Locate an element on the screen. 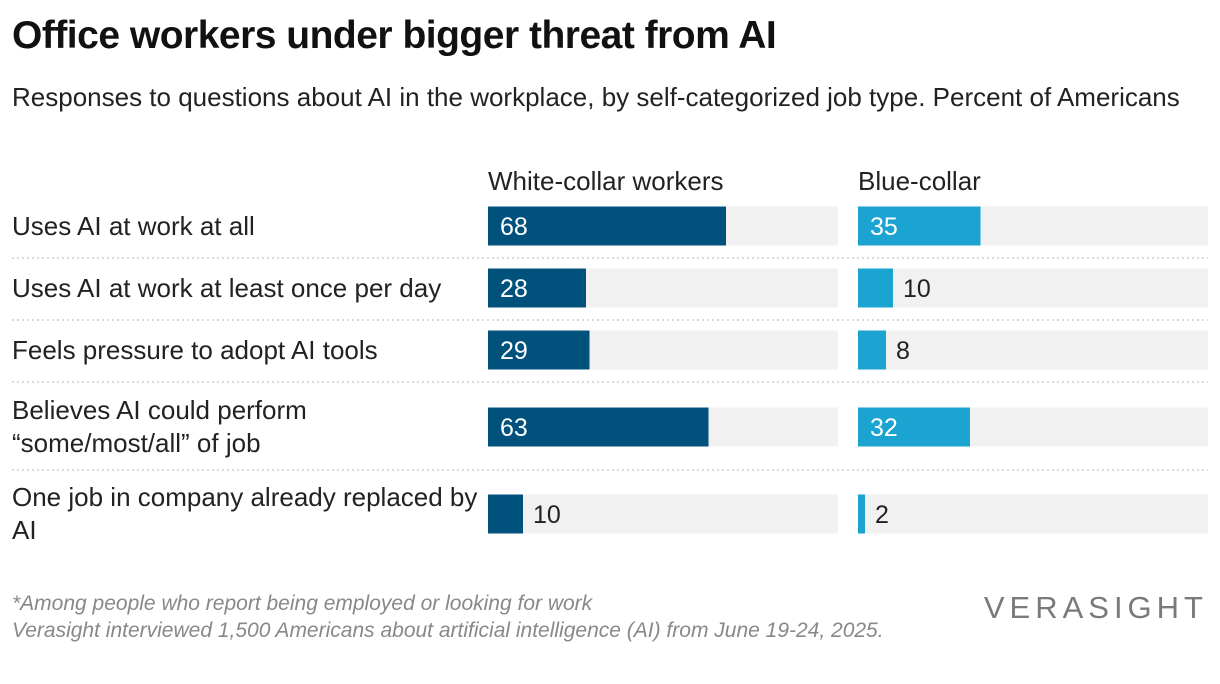 The image size is (1220, 684). bar-value-label: 2 is located at coordinates (882, 515).